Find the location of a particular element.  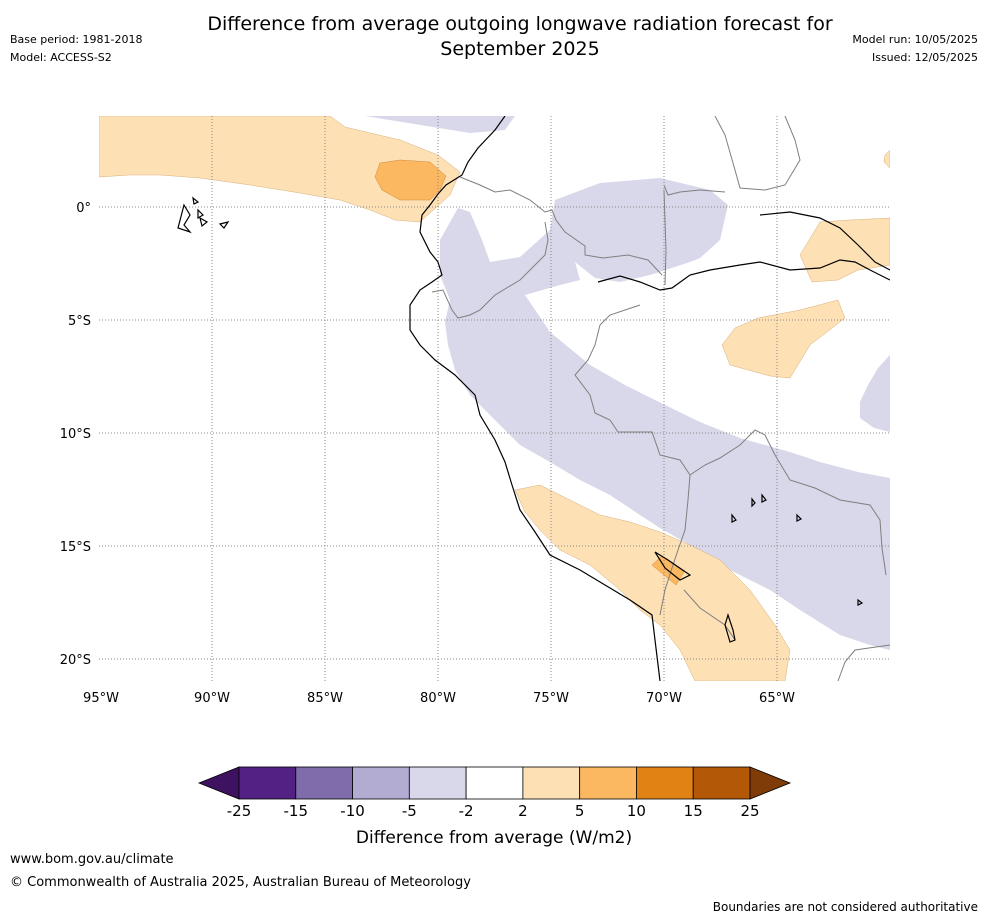

lat-label: 20°S is located at coordinates (75, 660).